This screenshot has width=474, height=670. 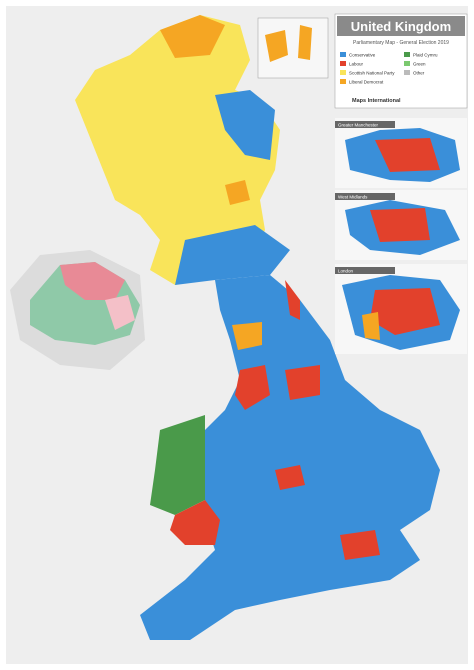 What do you see at coordinates (292, 300) in the screenshot?
I see `england-lab-ne` at bounding box center [292, 300].